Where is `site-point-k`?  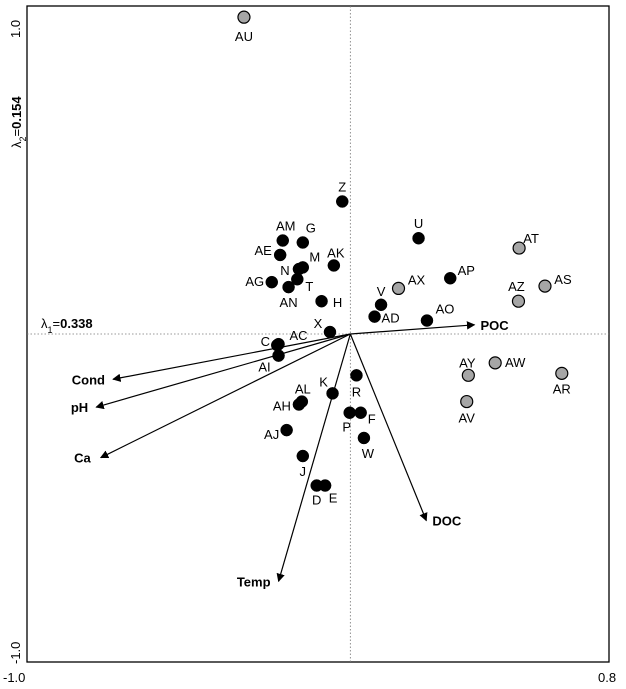 site-point-k is located at coordinates (332, 393).